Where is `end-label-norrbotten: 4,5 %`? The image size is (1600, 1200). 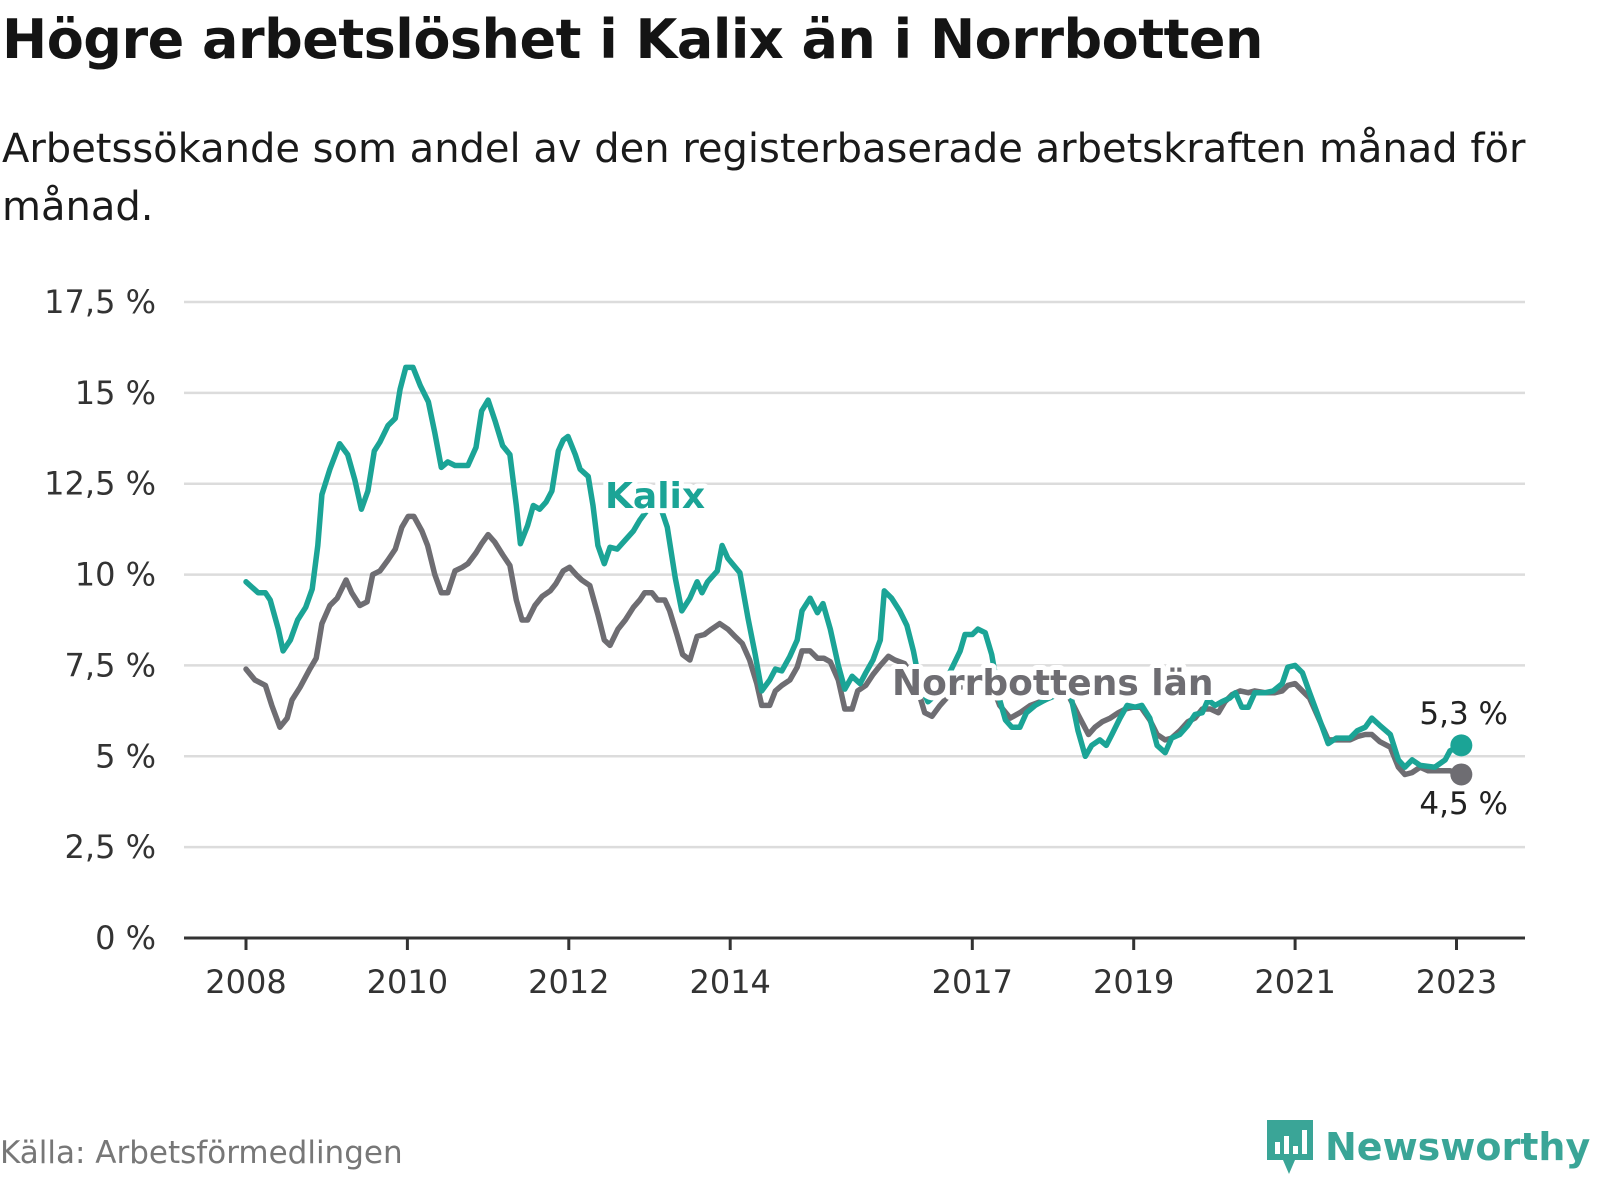
end-label-norrbotten: 4,5 % is located at coordinates (1463, 804).